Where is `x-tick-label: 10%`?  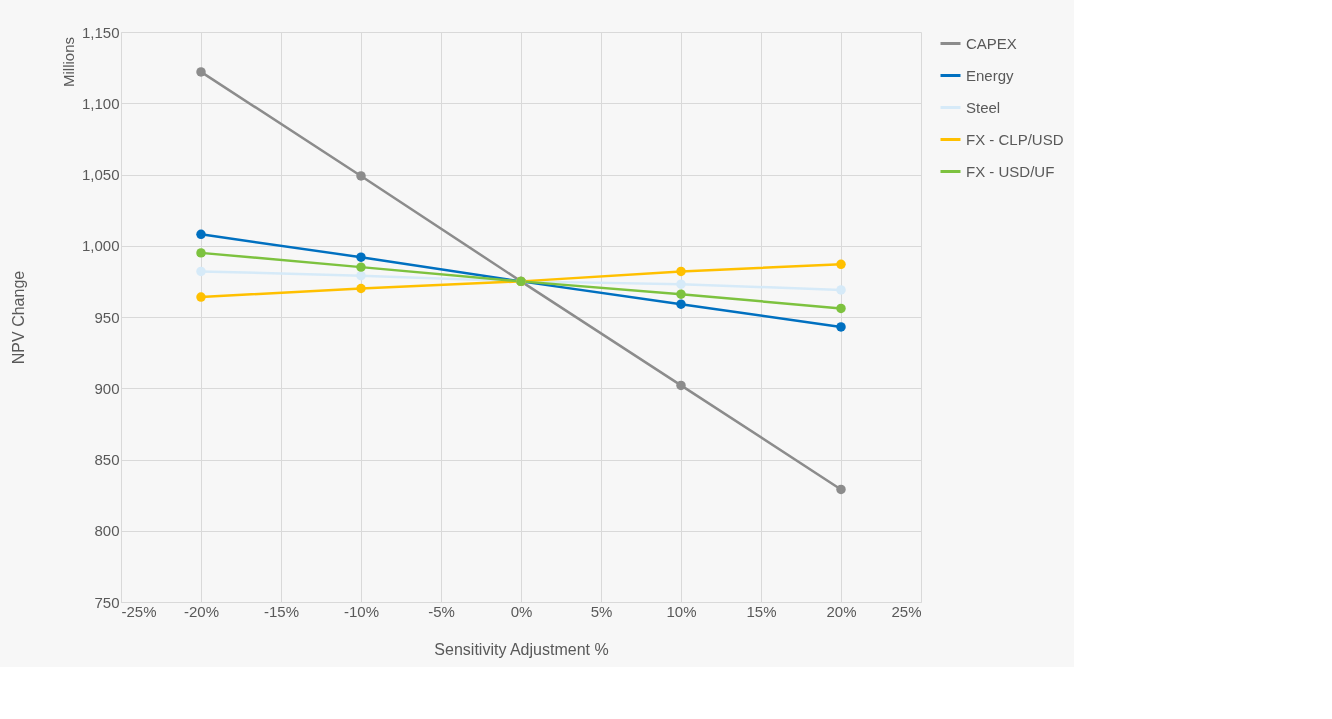 x-tick-label: 10% is located at coordinates (681, 611).